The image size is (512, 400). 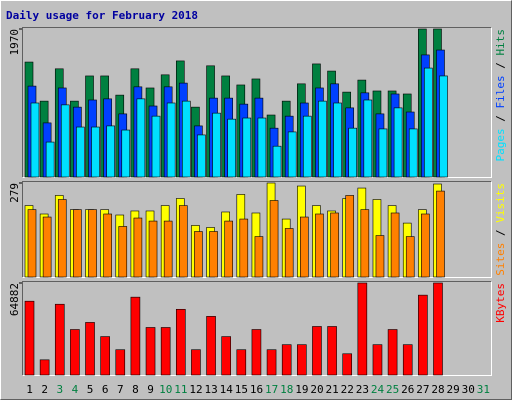 I want to click on x-tick-label: 26, so click(x=407, y=389).